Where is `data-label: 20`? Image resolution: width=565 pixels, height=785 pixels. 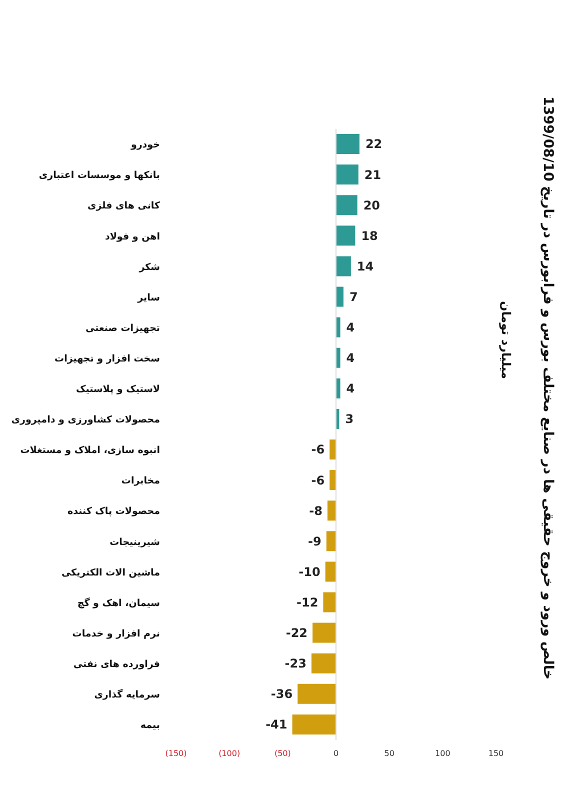
data-label: 20 is located at coordinates (371, 205).